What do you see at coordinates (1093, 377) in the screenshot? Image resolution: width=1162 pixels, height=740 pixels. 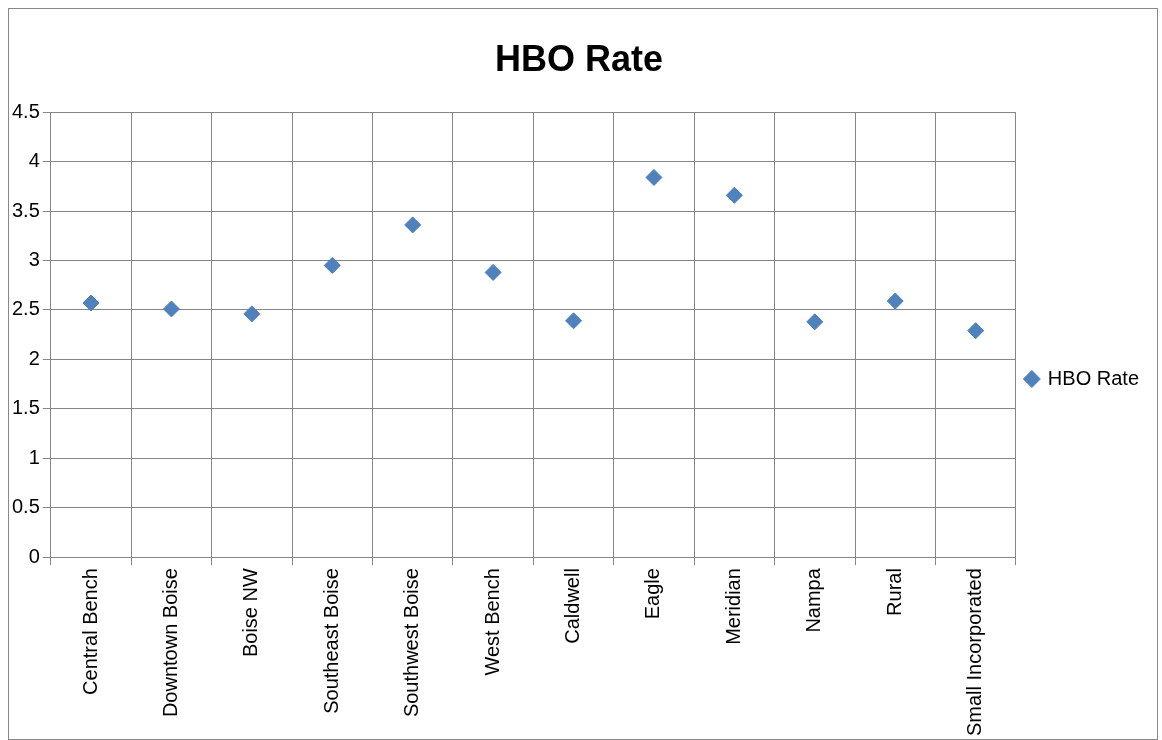 I see `legend-label: HBO Rate` at bounding box center [1093, 377].